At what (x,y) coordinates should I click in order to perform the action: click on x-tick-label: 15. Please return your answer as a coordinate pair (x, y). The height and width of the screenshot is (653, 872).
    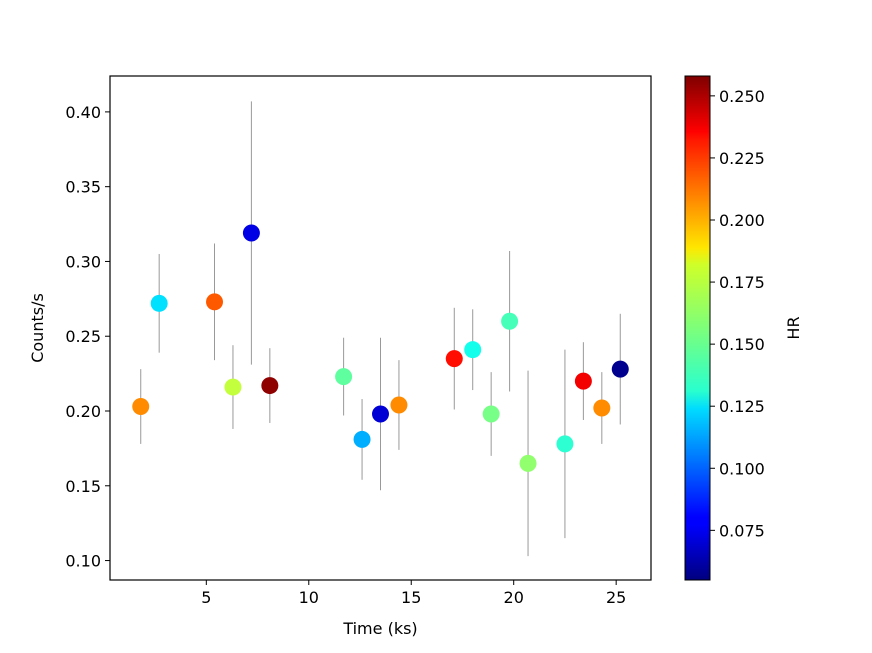
    Looking at the image, I should click on (411, 597).